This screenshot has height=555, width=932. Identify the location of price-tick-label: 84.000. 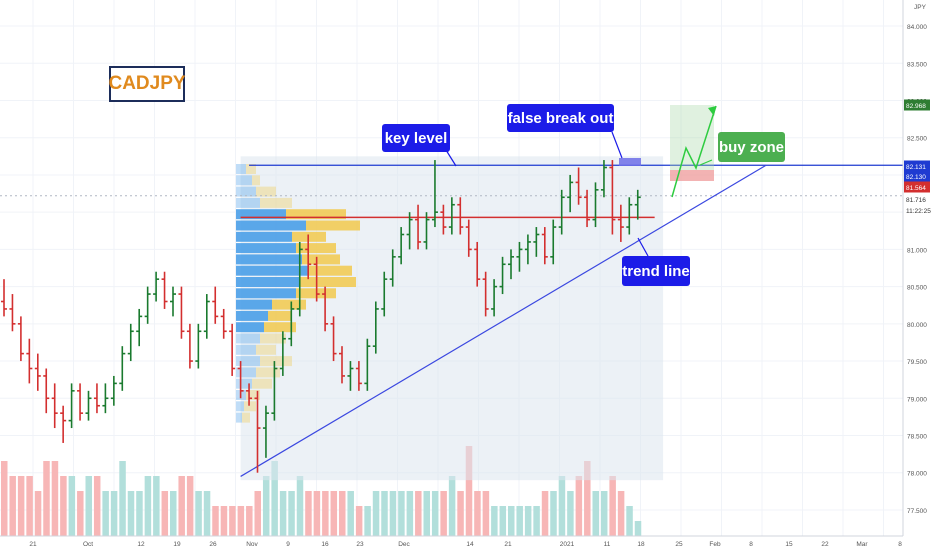
(917, 27).